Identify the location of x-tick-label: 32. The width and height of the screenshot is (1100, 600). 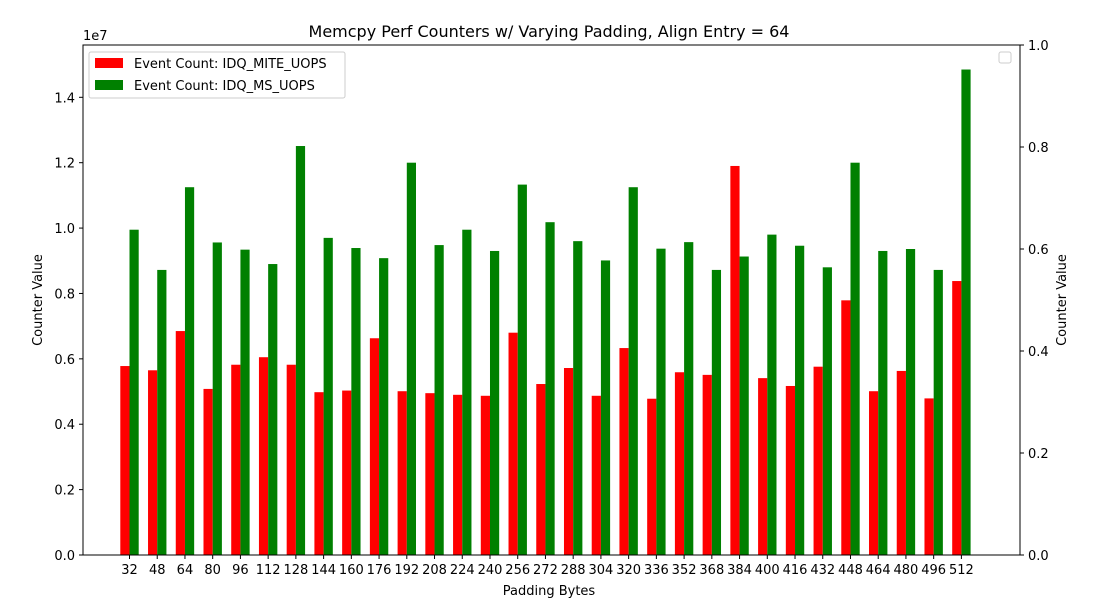
(129, 570).